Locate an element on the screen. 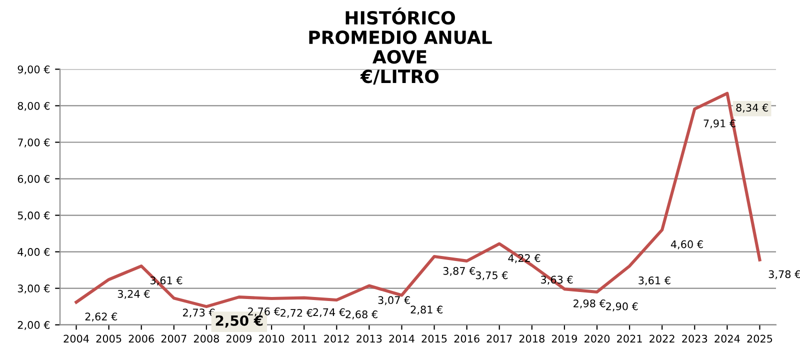 This screenshot has width=800, height=355. x-tick-label: 2013 is located at coordinates (369, 338).